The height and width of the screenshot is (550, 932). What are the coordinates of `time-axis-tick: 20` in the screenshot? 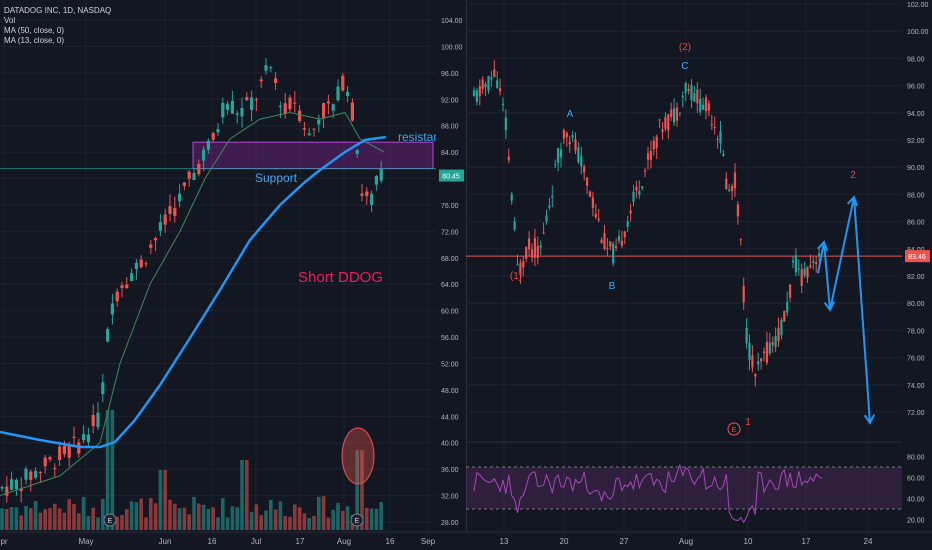 It's located at (564, 541).